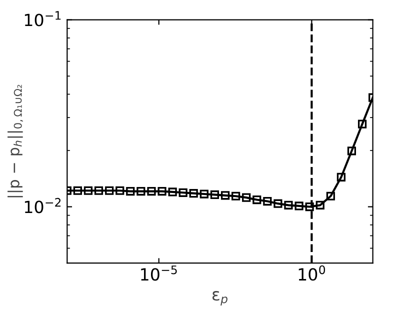 The height and width of the screenshot is (320, 407). Describe the element at coordinates (159, 273) in the screenshot. I see `x-tick-label: 10$^{−5}$` at that location.